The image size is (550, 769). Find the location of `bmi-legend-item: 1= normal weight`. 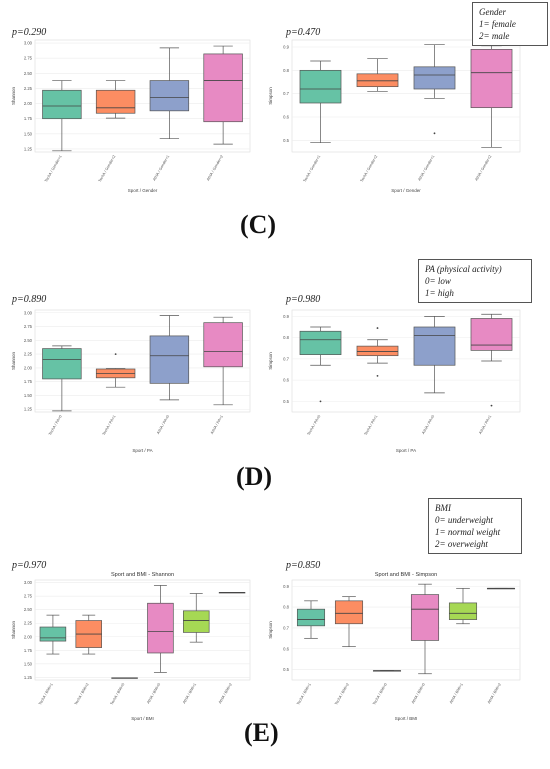

bmi-legend-item: 1= normal weight is located at coordinates (468, 532).